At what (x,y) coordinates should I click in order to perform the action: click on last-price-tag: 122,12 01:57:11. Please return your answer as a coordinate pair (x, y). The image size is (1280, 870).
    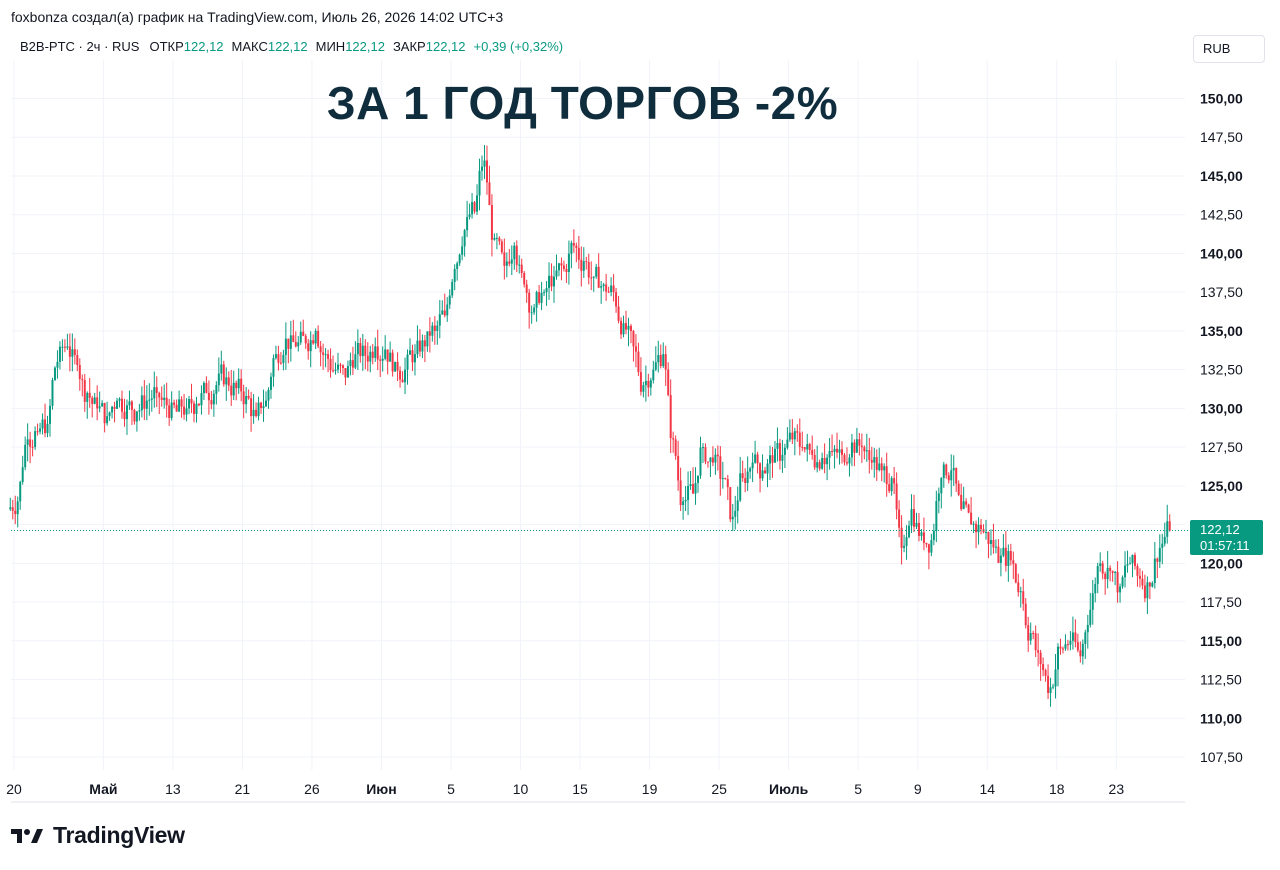
    Looking at the image, I should click on (1226, 538).